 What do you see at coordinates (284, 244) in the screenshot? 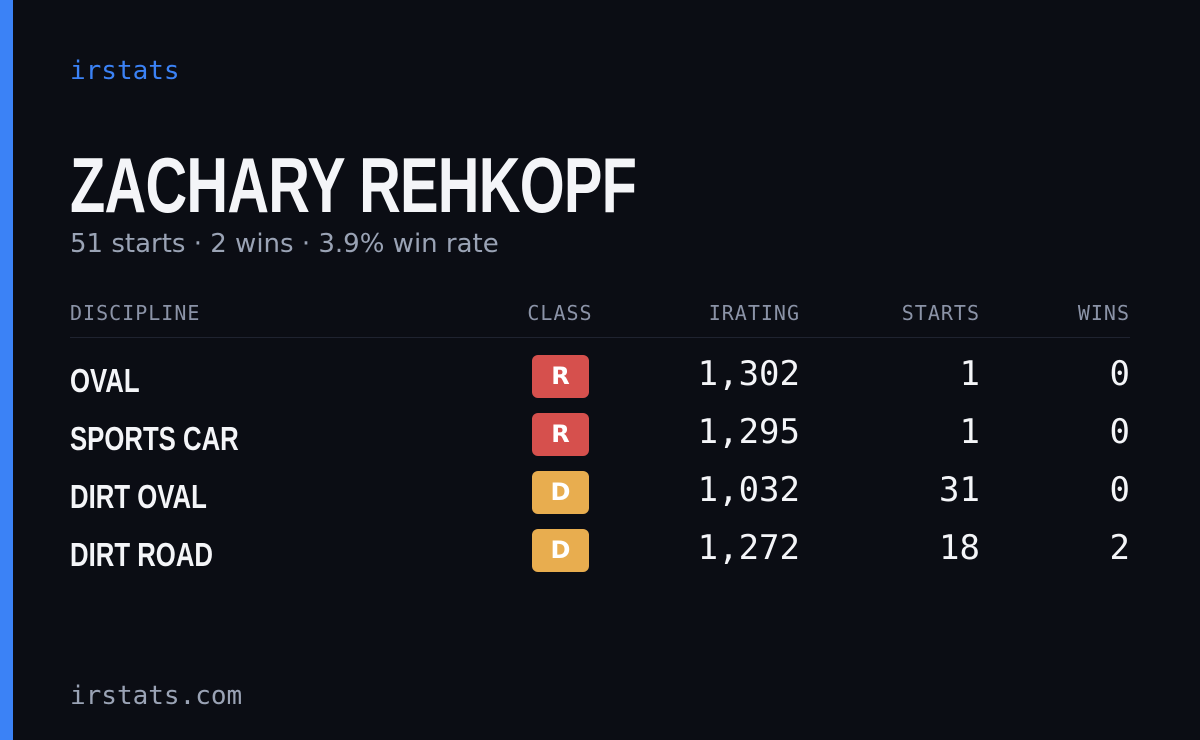
I see `summary: 51 starts · 2 wins · 3.9% win rate` at bounding box center [284, 244].